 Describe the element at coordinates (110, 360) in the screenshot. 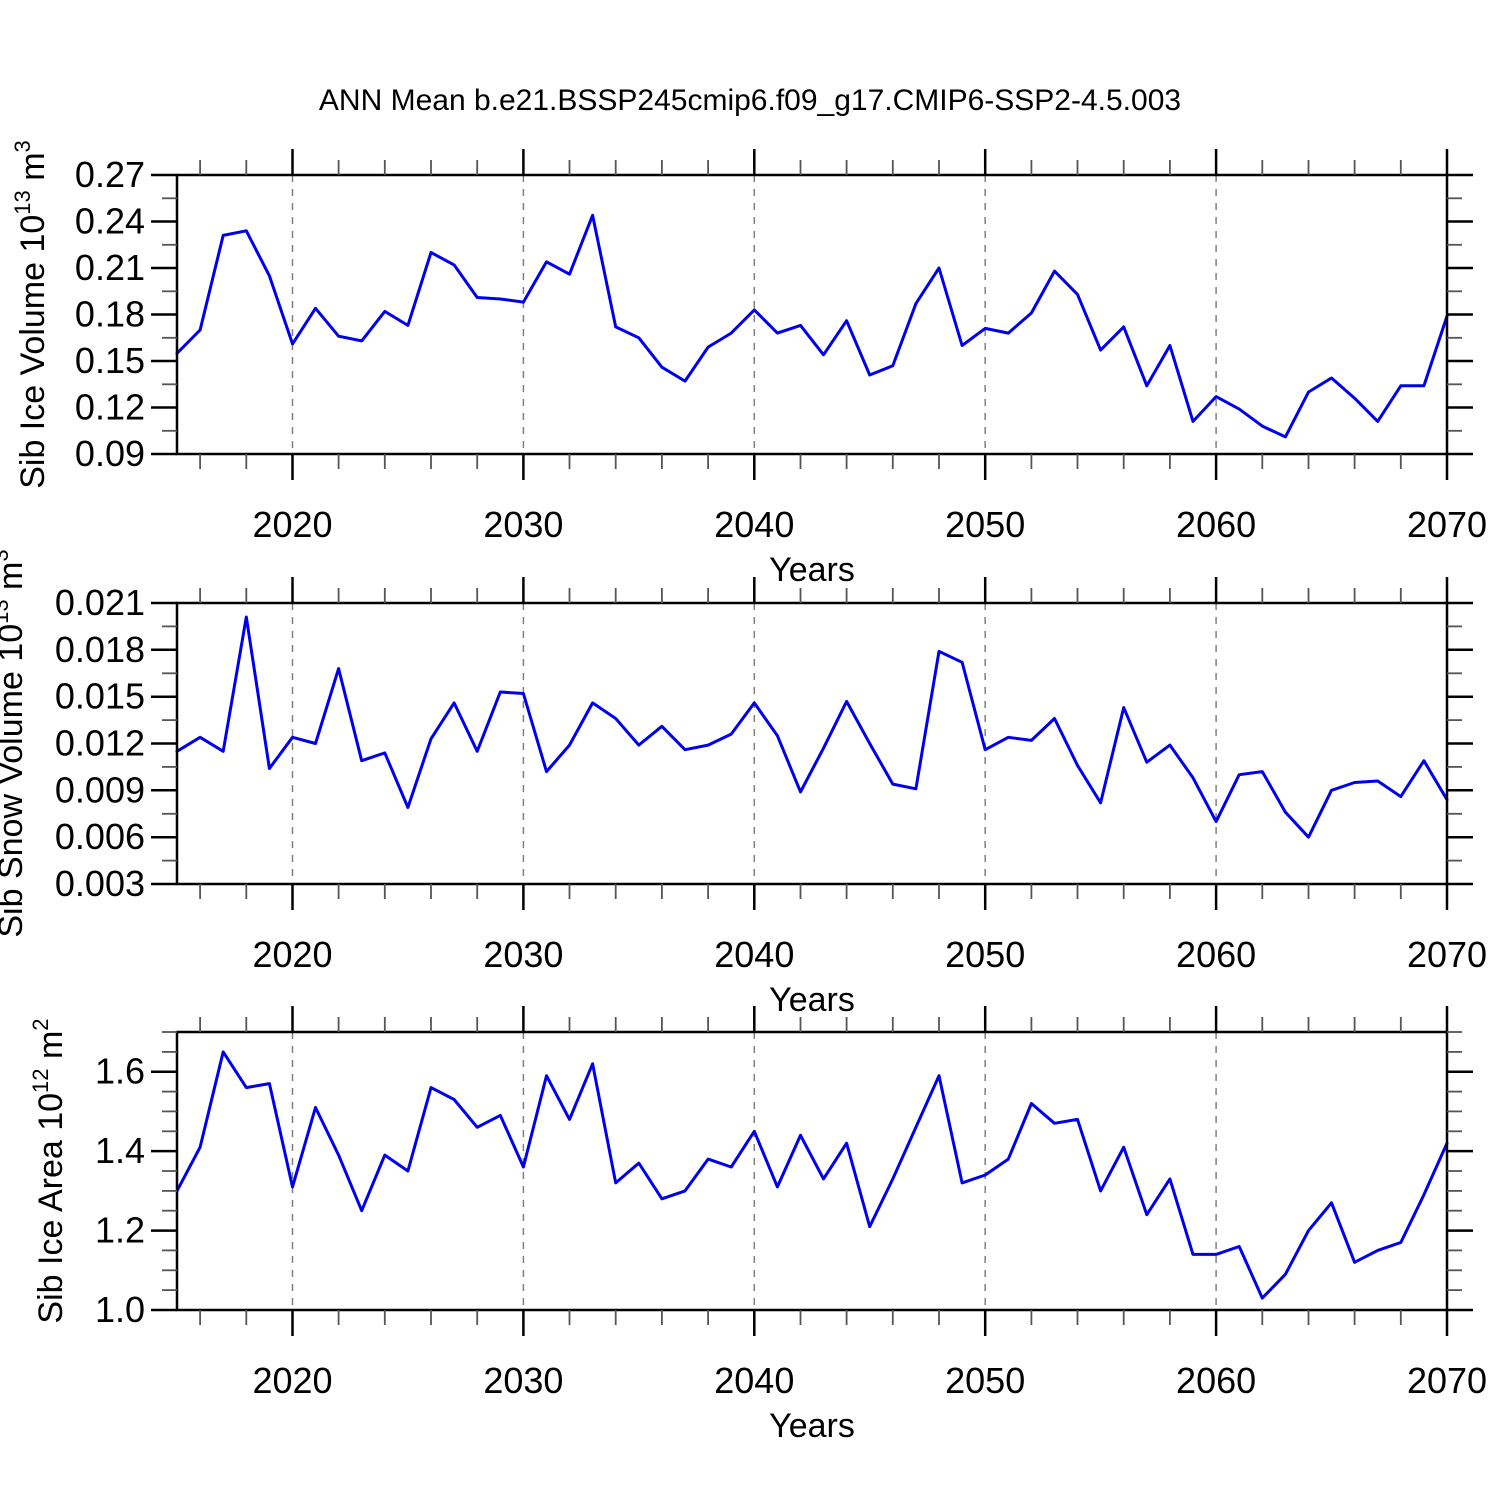

I see `y-tick-label: 0.15` at that location.